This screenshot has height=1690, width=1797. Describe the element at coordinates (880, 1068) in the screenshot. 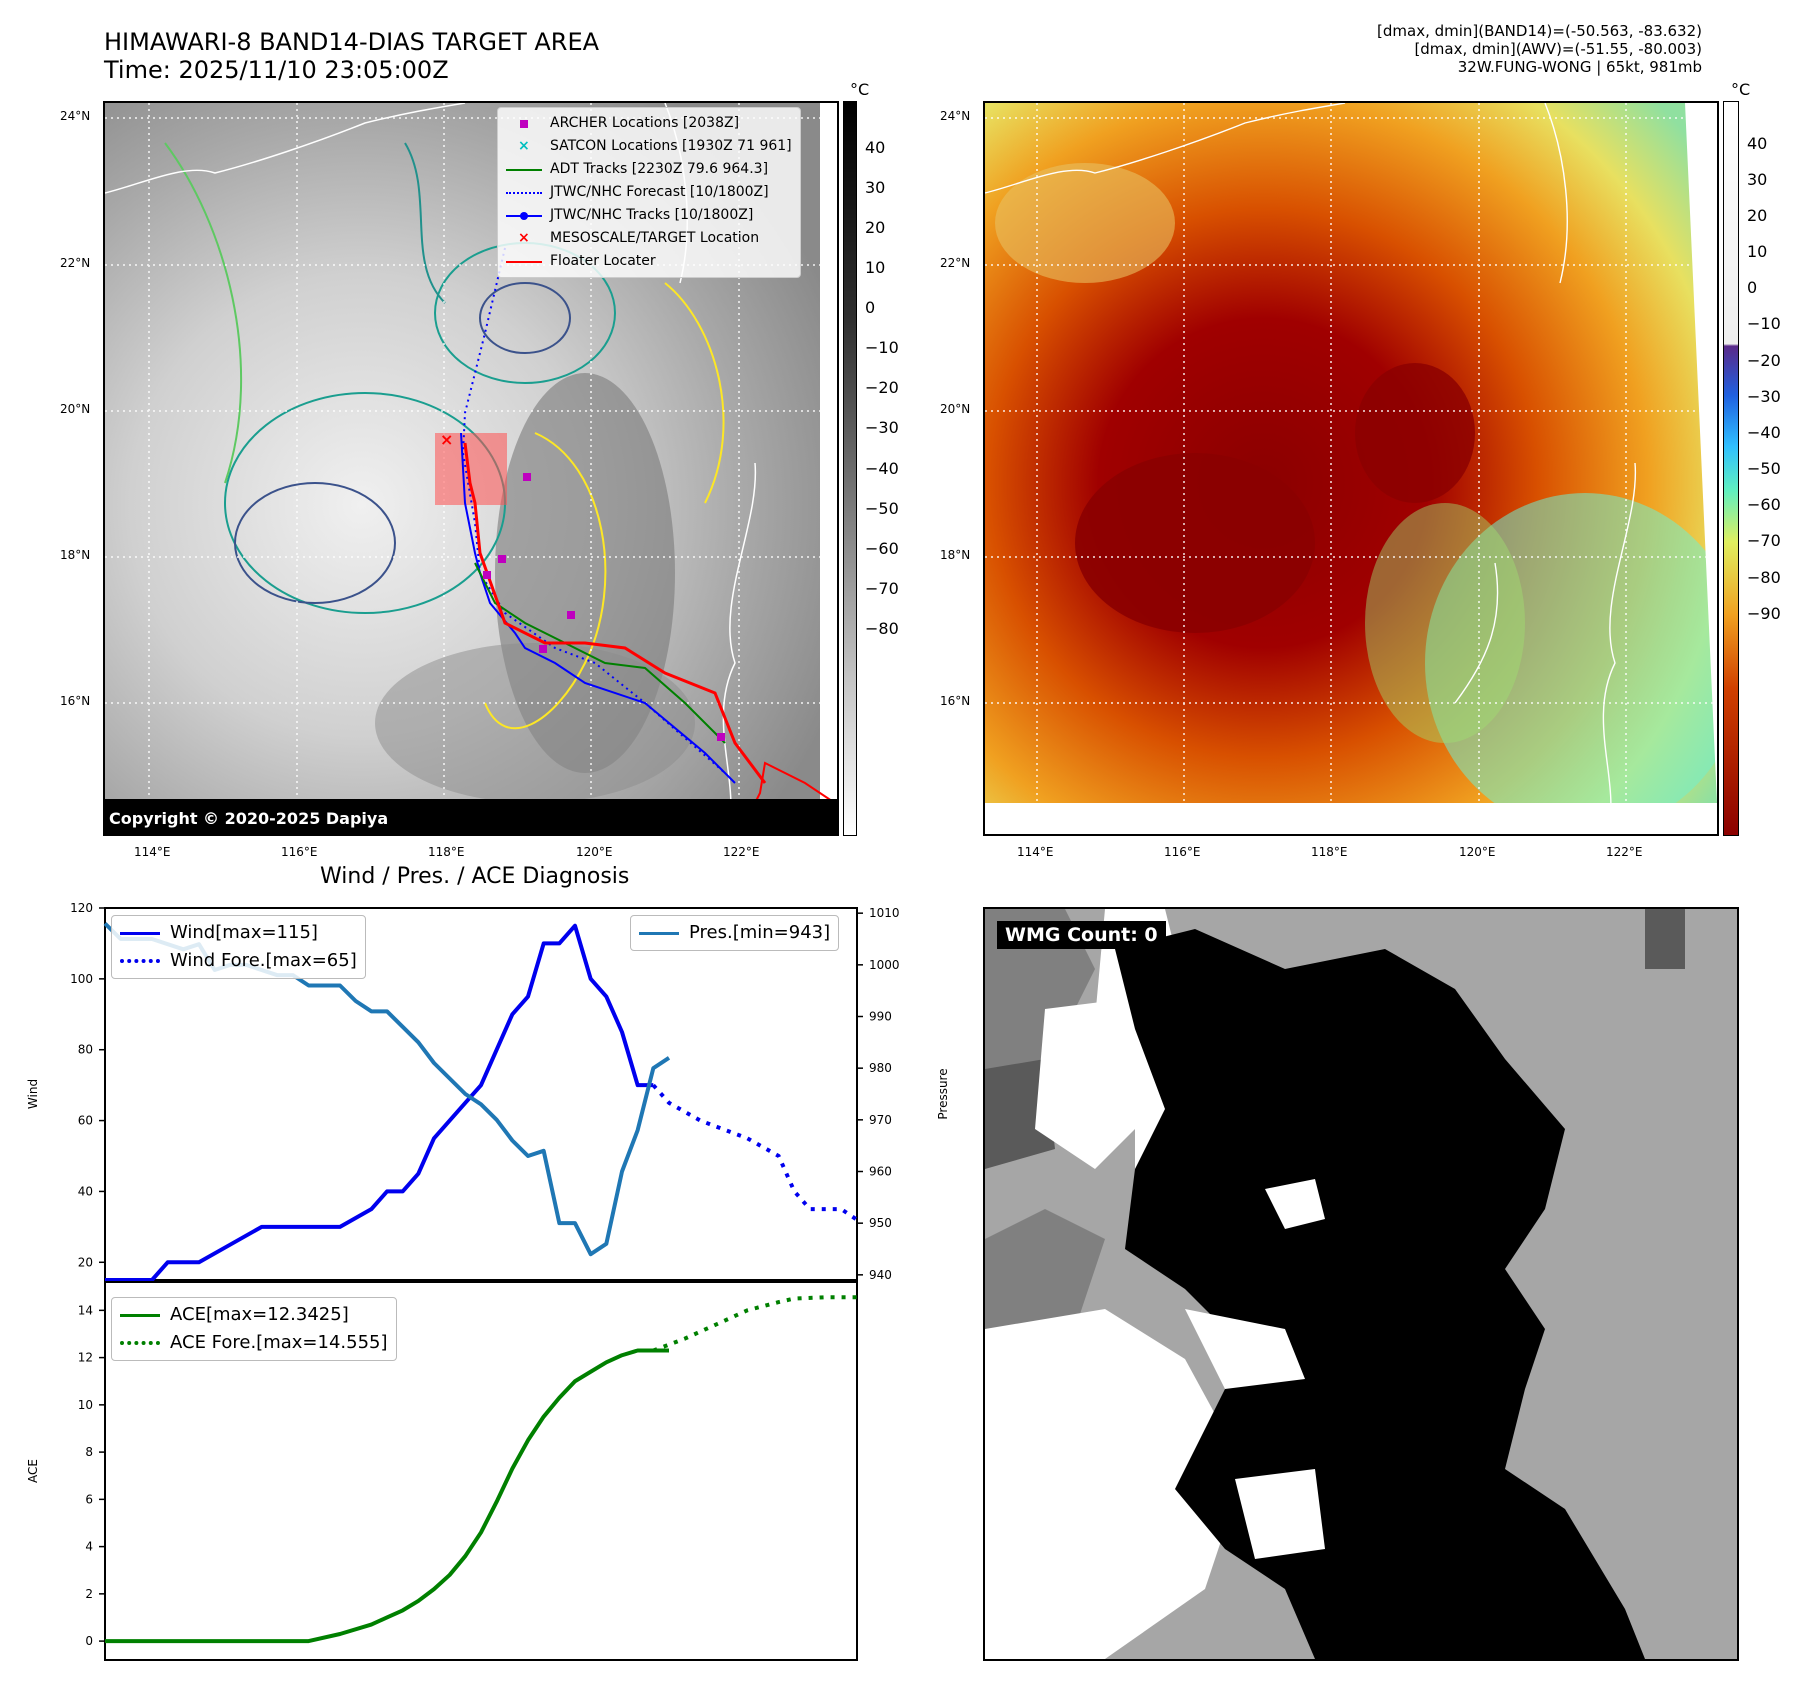

I see `y2-tick-label: 980` at that location.